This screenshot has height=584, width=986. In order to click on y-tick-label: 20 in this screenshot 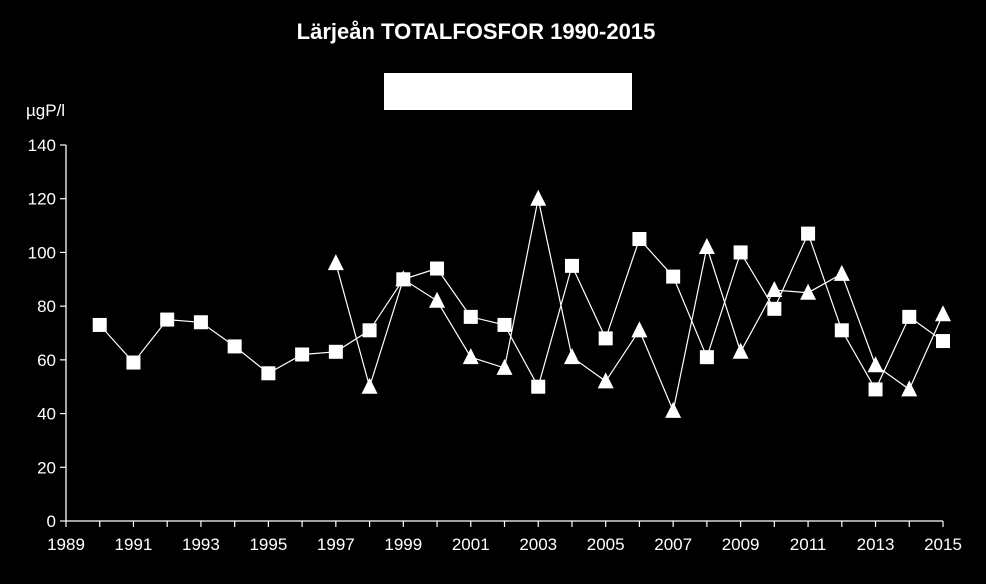, I will do `click(46, 467)`.